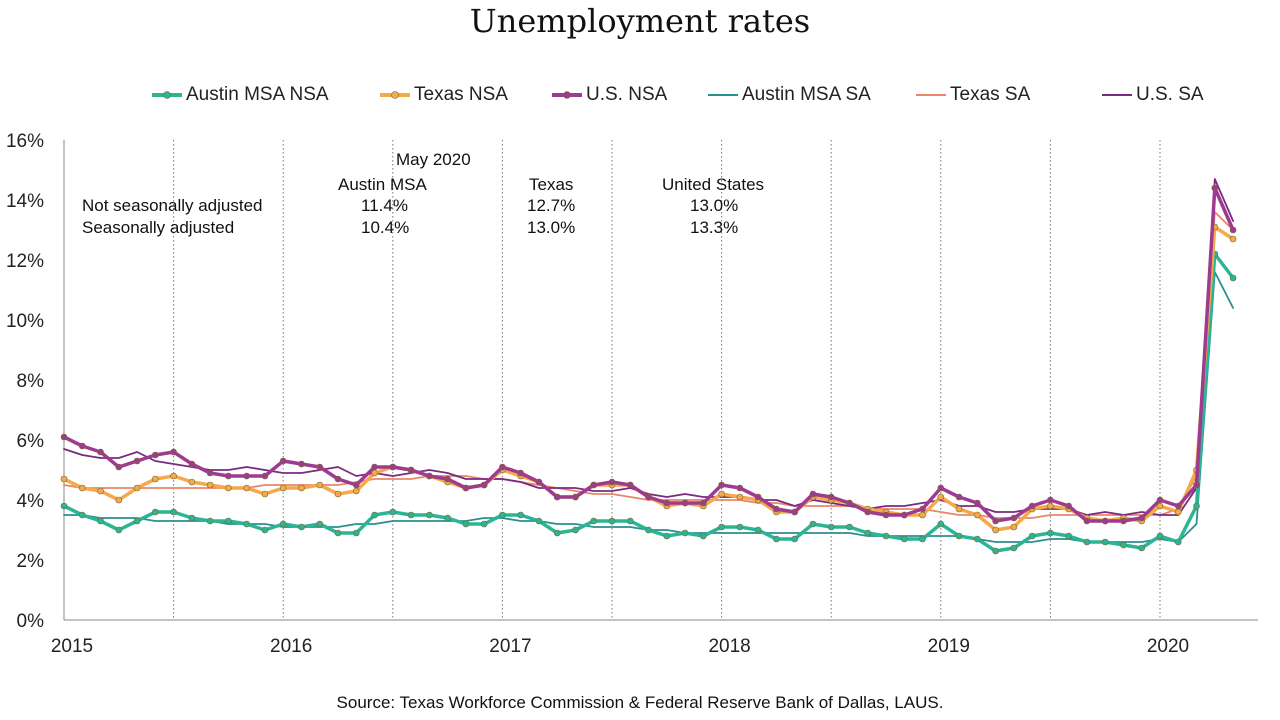 The image size is (1280, 720). What do you see at coordinates (806, 94) in the screenshot?
I see `legend-label: Austin MSA SA` at bounding box center [806, 94].